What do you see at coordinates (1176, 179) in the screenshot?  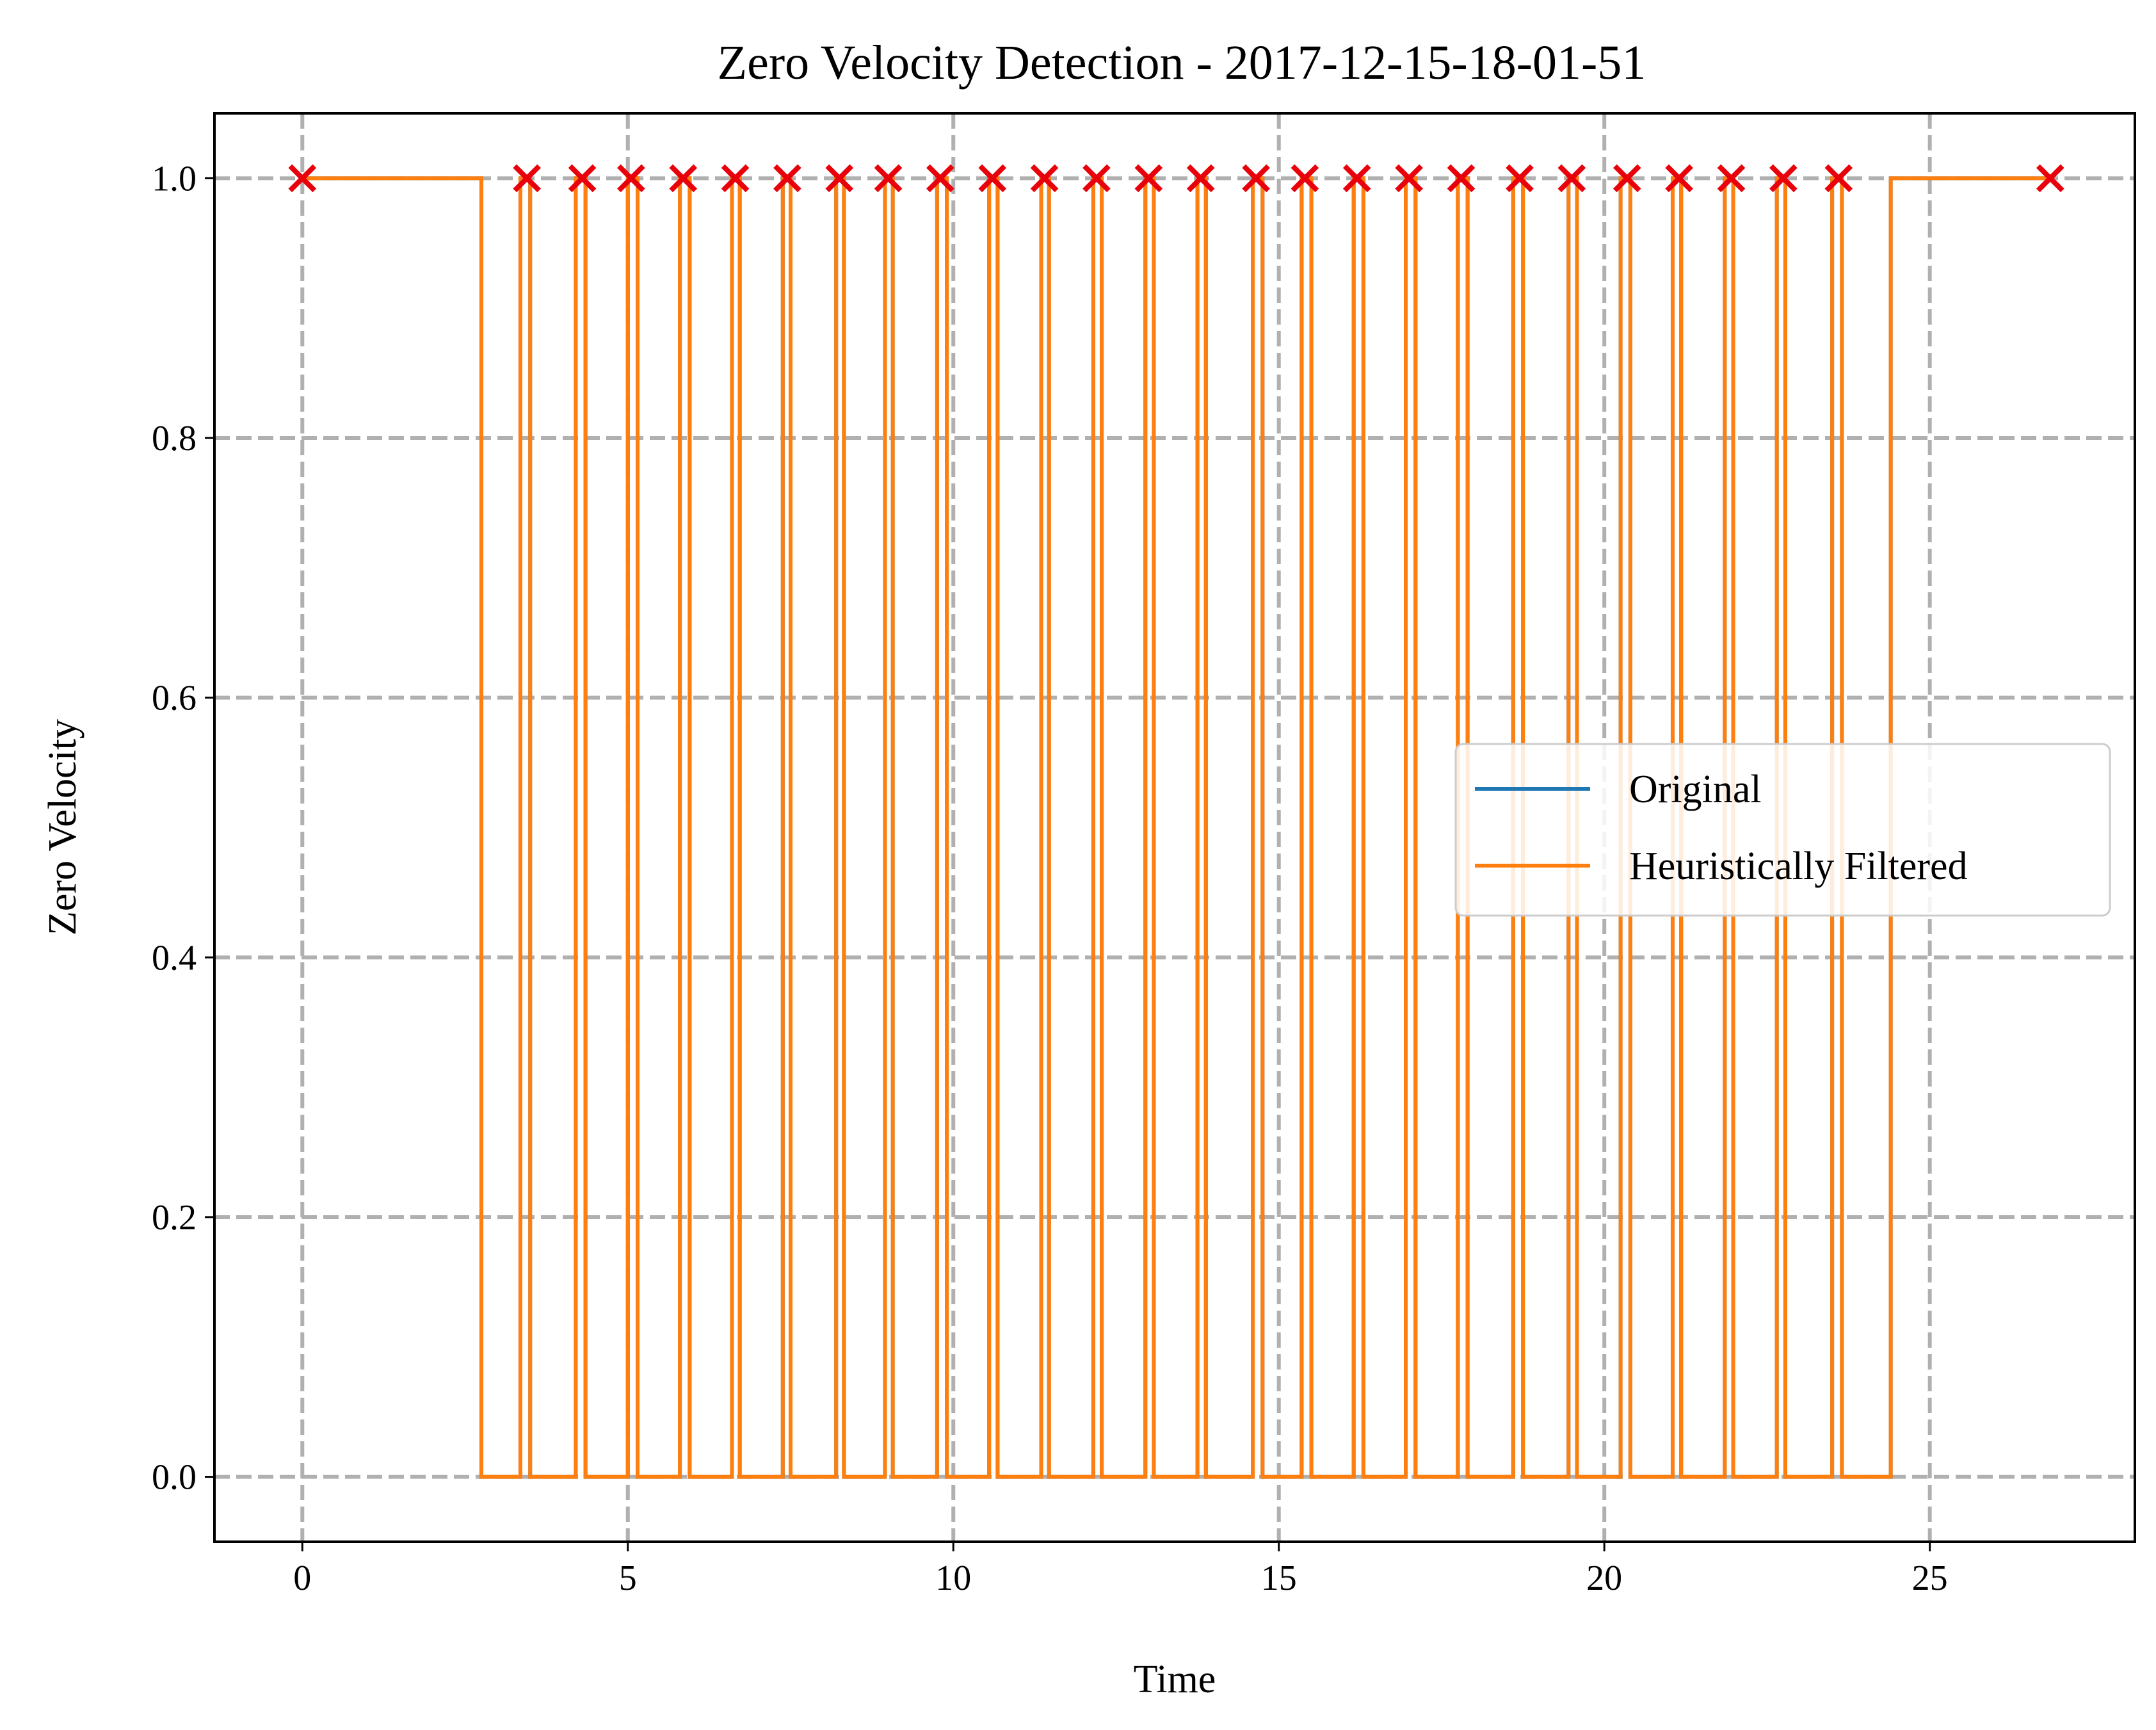 I see `peak-markers` at bounding box center [1176, 179].